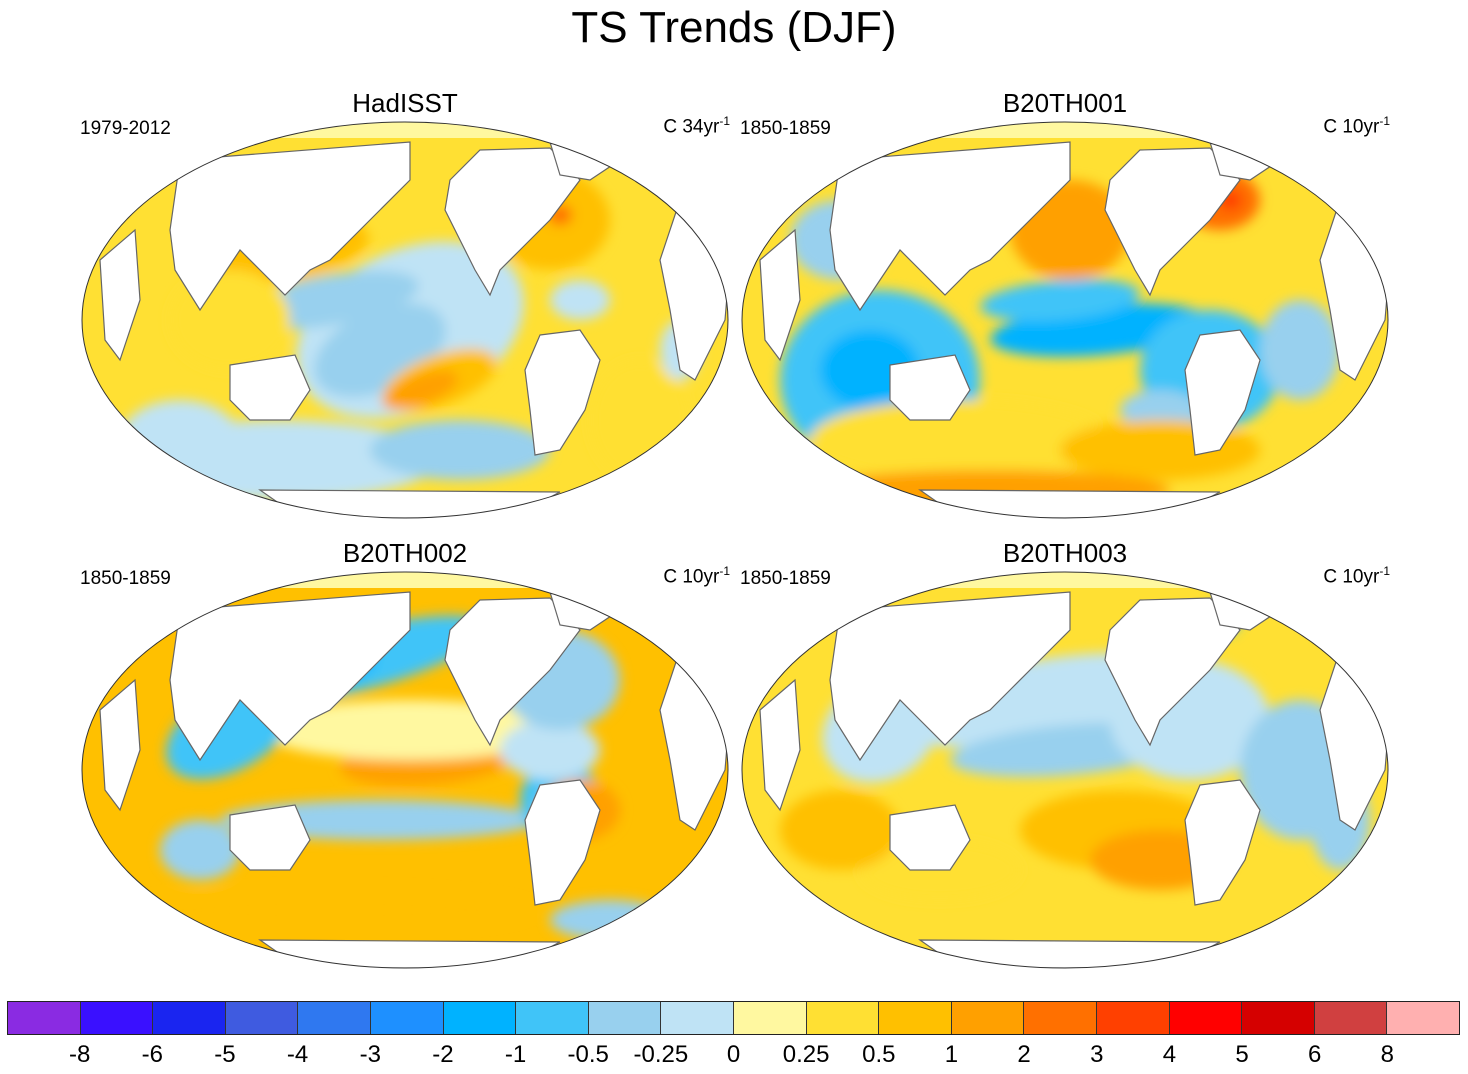  What do you see at coordinates (1242, 1054) in the screenshot?
I see `colorbar-tick-label: 5` at bounding box center [1242, 1054].